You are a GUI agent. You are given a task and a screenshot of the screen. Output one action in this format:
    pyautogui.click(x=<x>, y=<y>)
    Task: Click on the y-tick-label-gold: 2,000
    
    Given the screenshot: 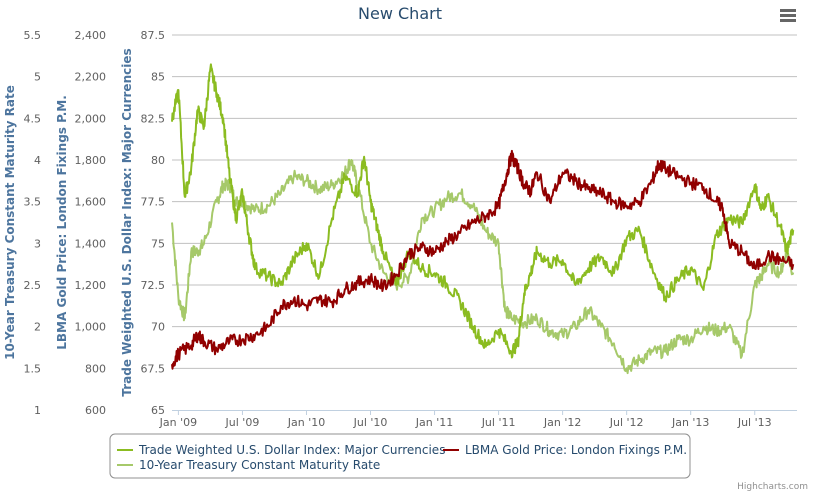 What is the action you would take?
    pyautogui.click(x=91, y=118)
    